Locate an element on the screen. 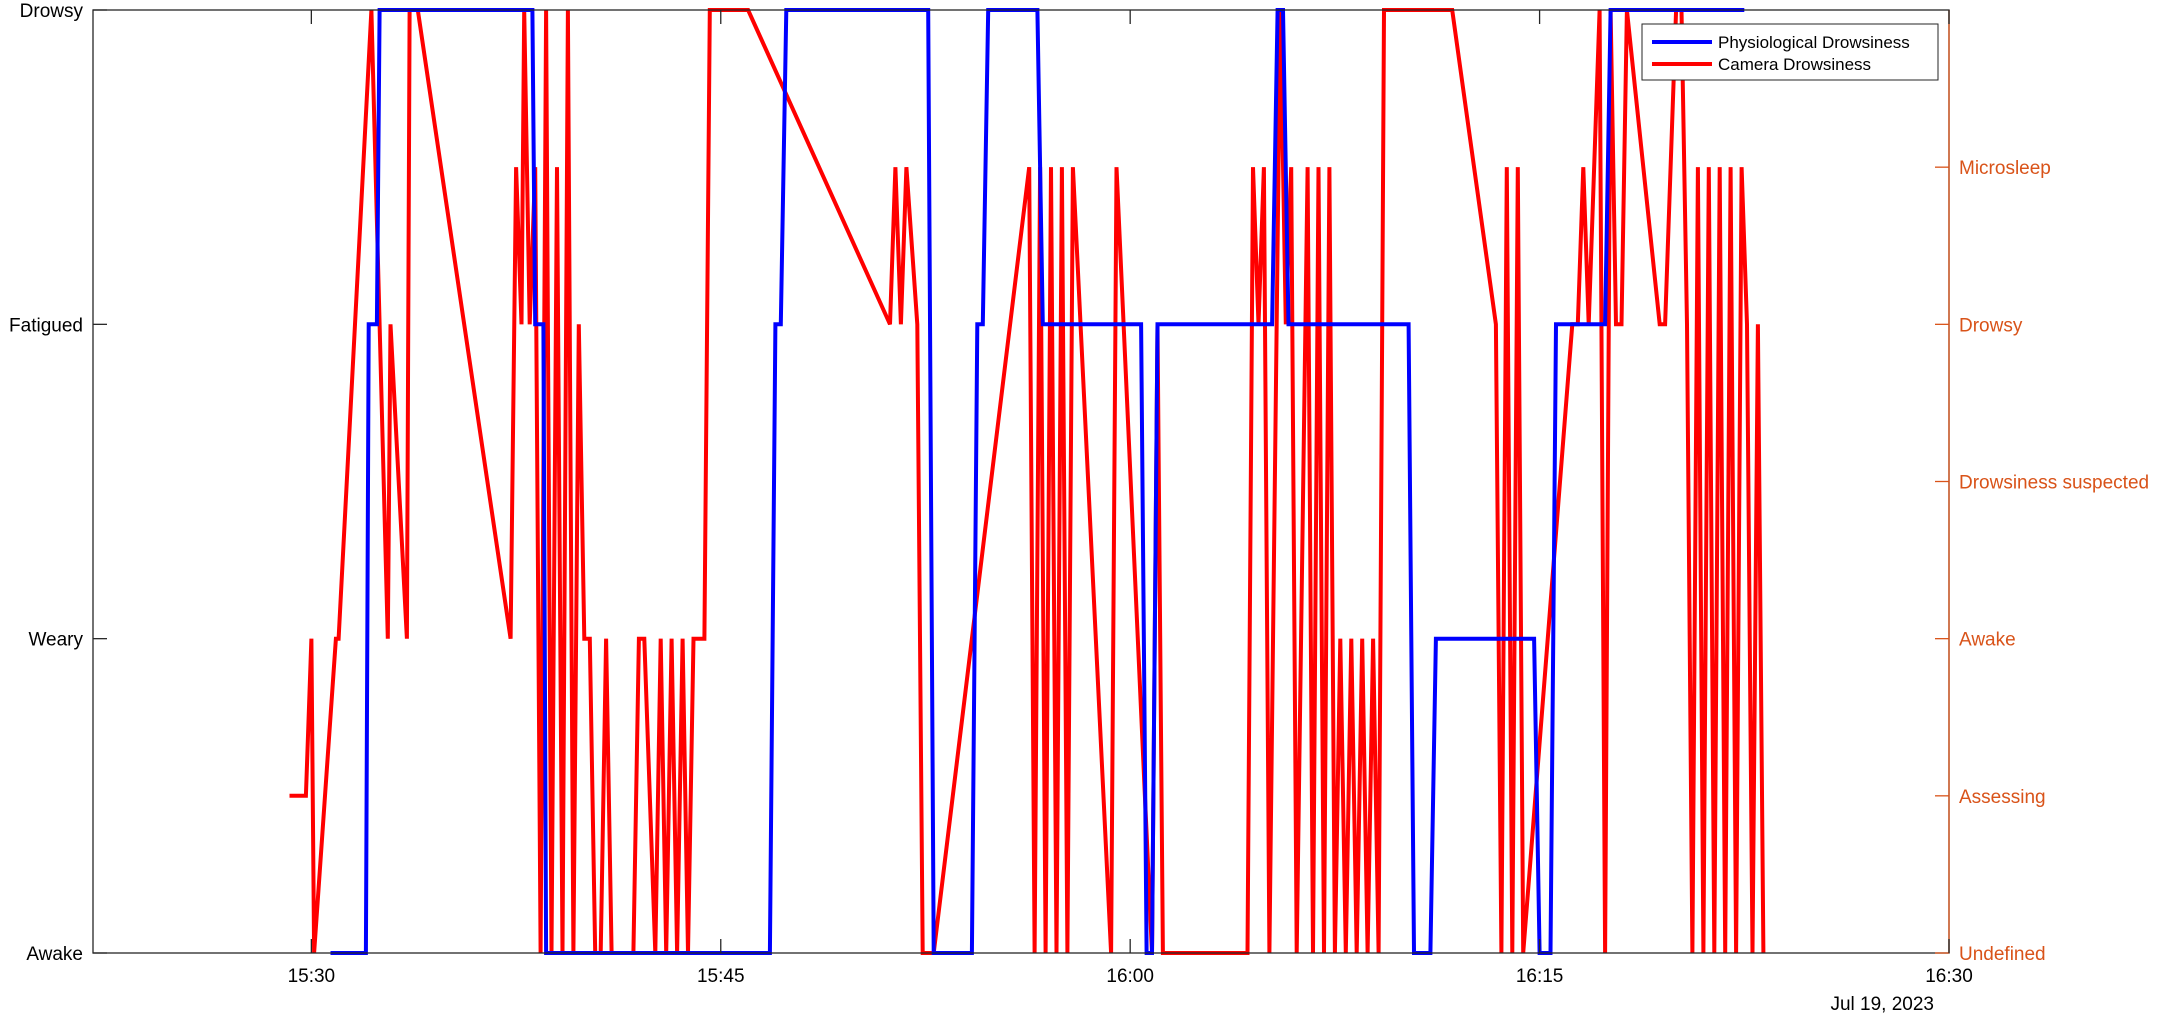 The image size is (2168, 1020). x-tick-label: 16:30 is located at coordinates (1949, 976).